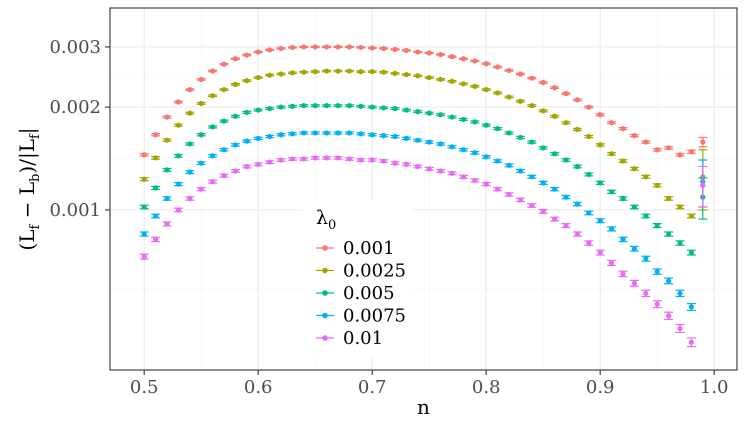  What do you see at coordinates (258, 387) in the screenshot?
I see `x-tick-label: 0.6` at bounding box center [258, 387].